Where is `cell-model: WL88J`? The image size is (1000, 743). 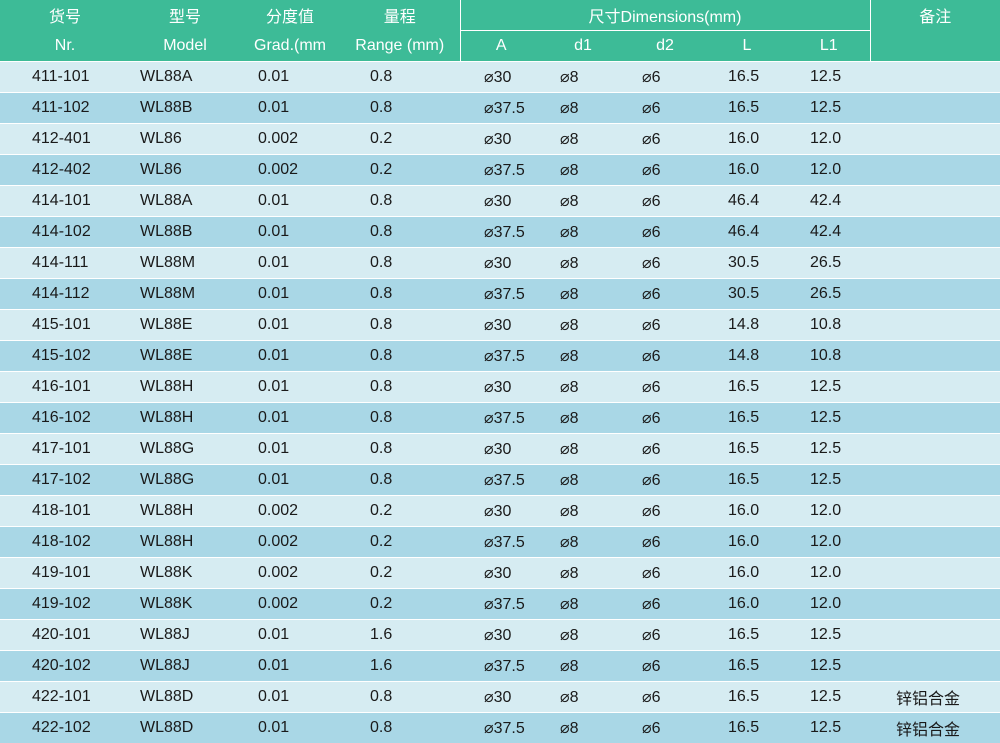
cell-model: WL88J is located at coordinates (185, 635).